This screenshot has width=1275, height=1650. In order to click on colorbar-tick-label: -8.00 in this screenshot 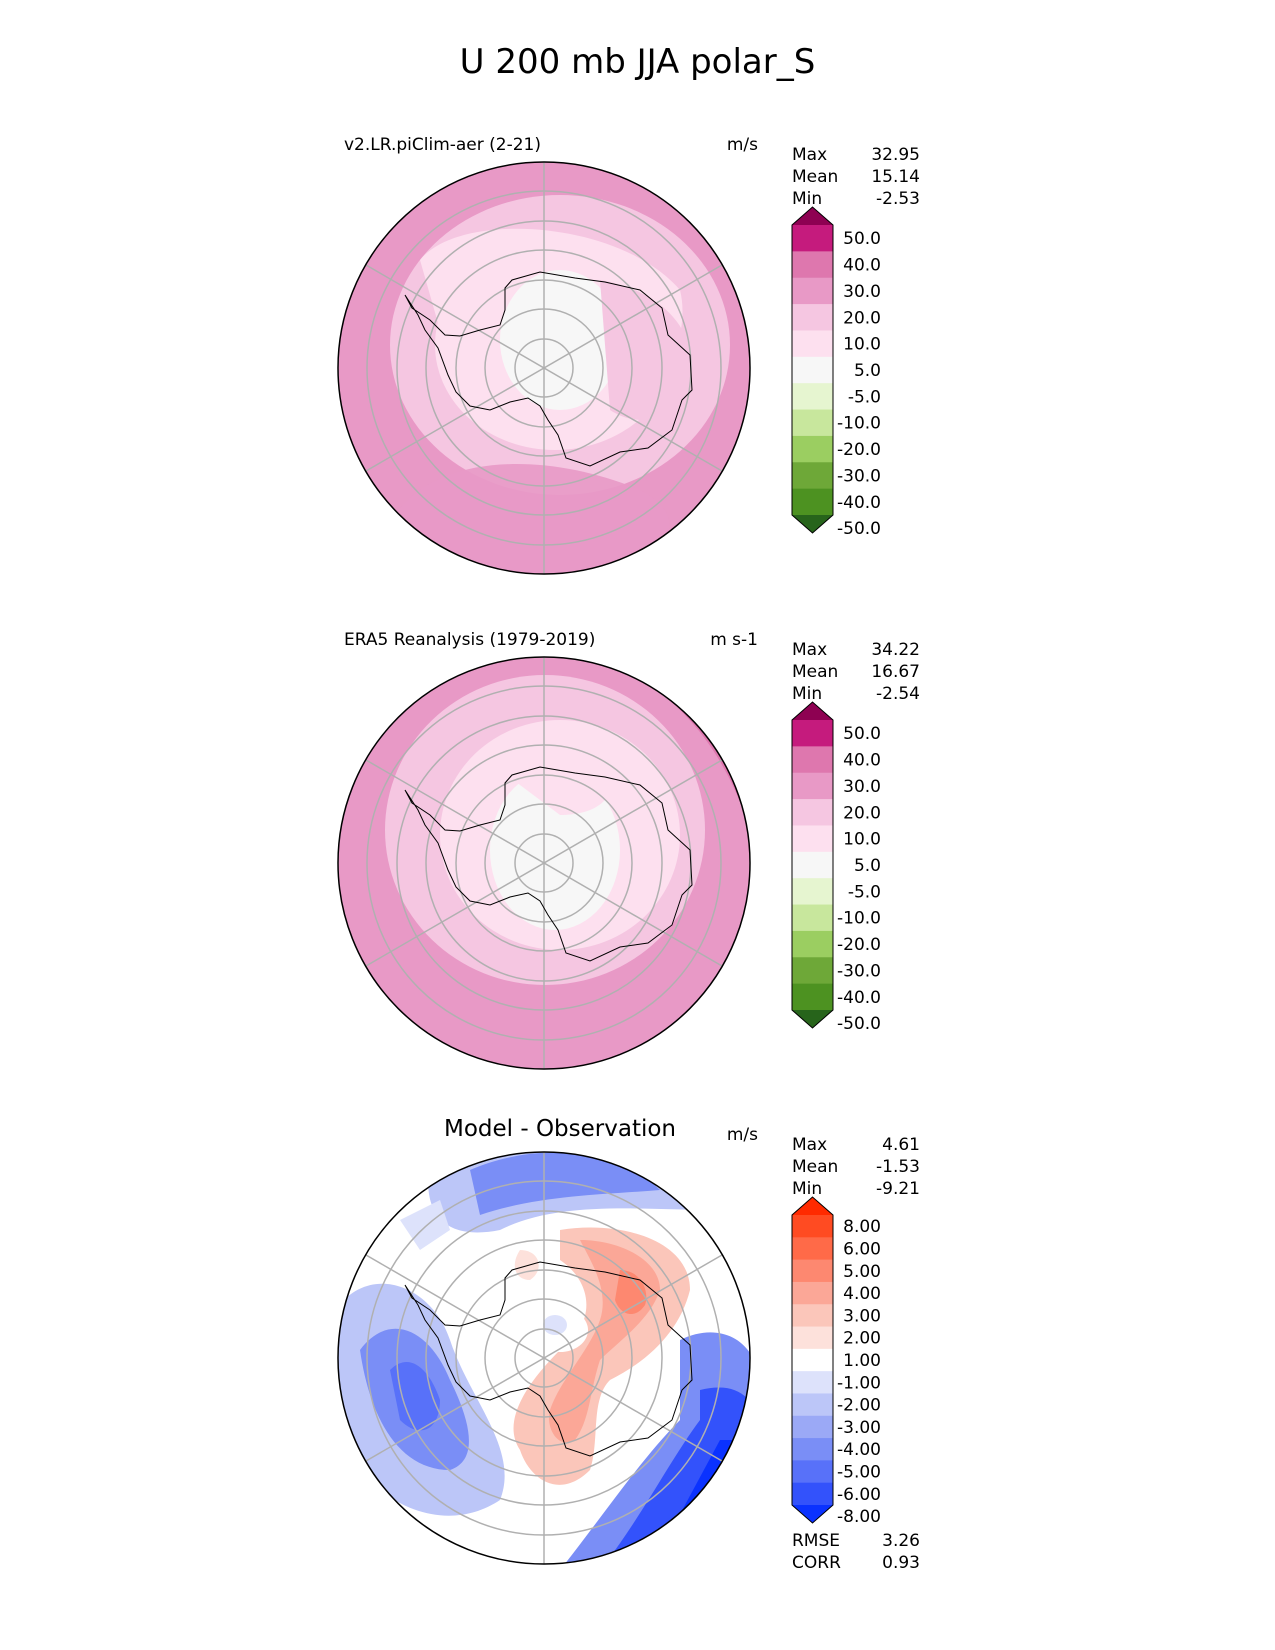, I will do `click(859, 1517)`.